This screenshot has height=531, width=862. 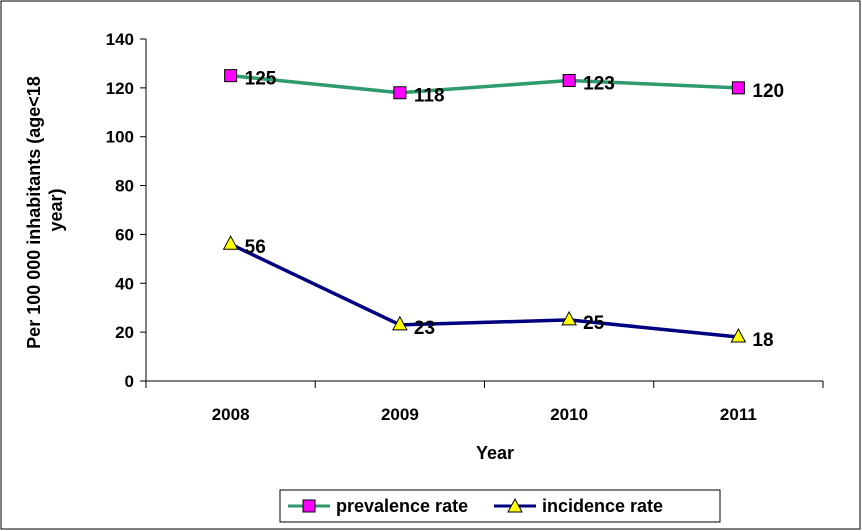 What do you see at coordinates (255, 247) in the screenshot?
I see `data-label: 56` at bounding box center [255, 247].